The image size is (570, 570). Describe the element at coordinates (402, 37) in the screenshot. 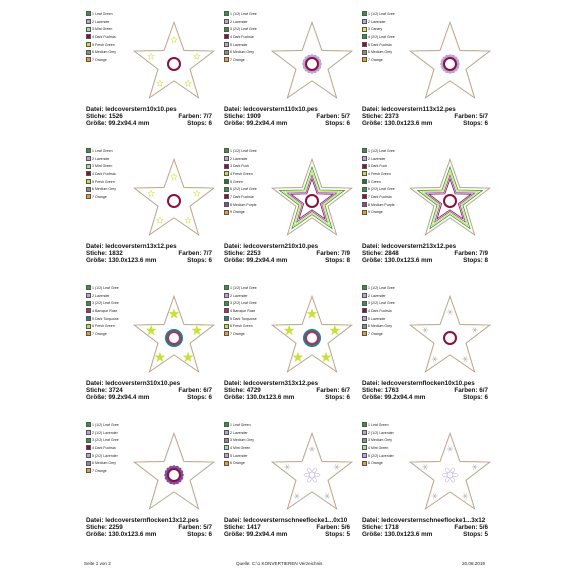

I see `legend-row: 4 (2/2) Leaf Gree` at that location.